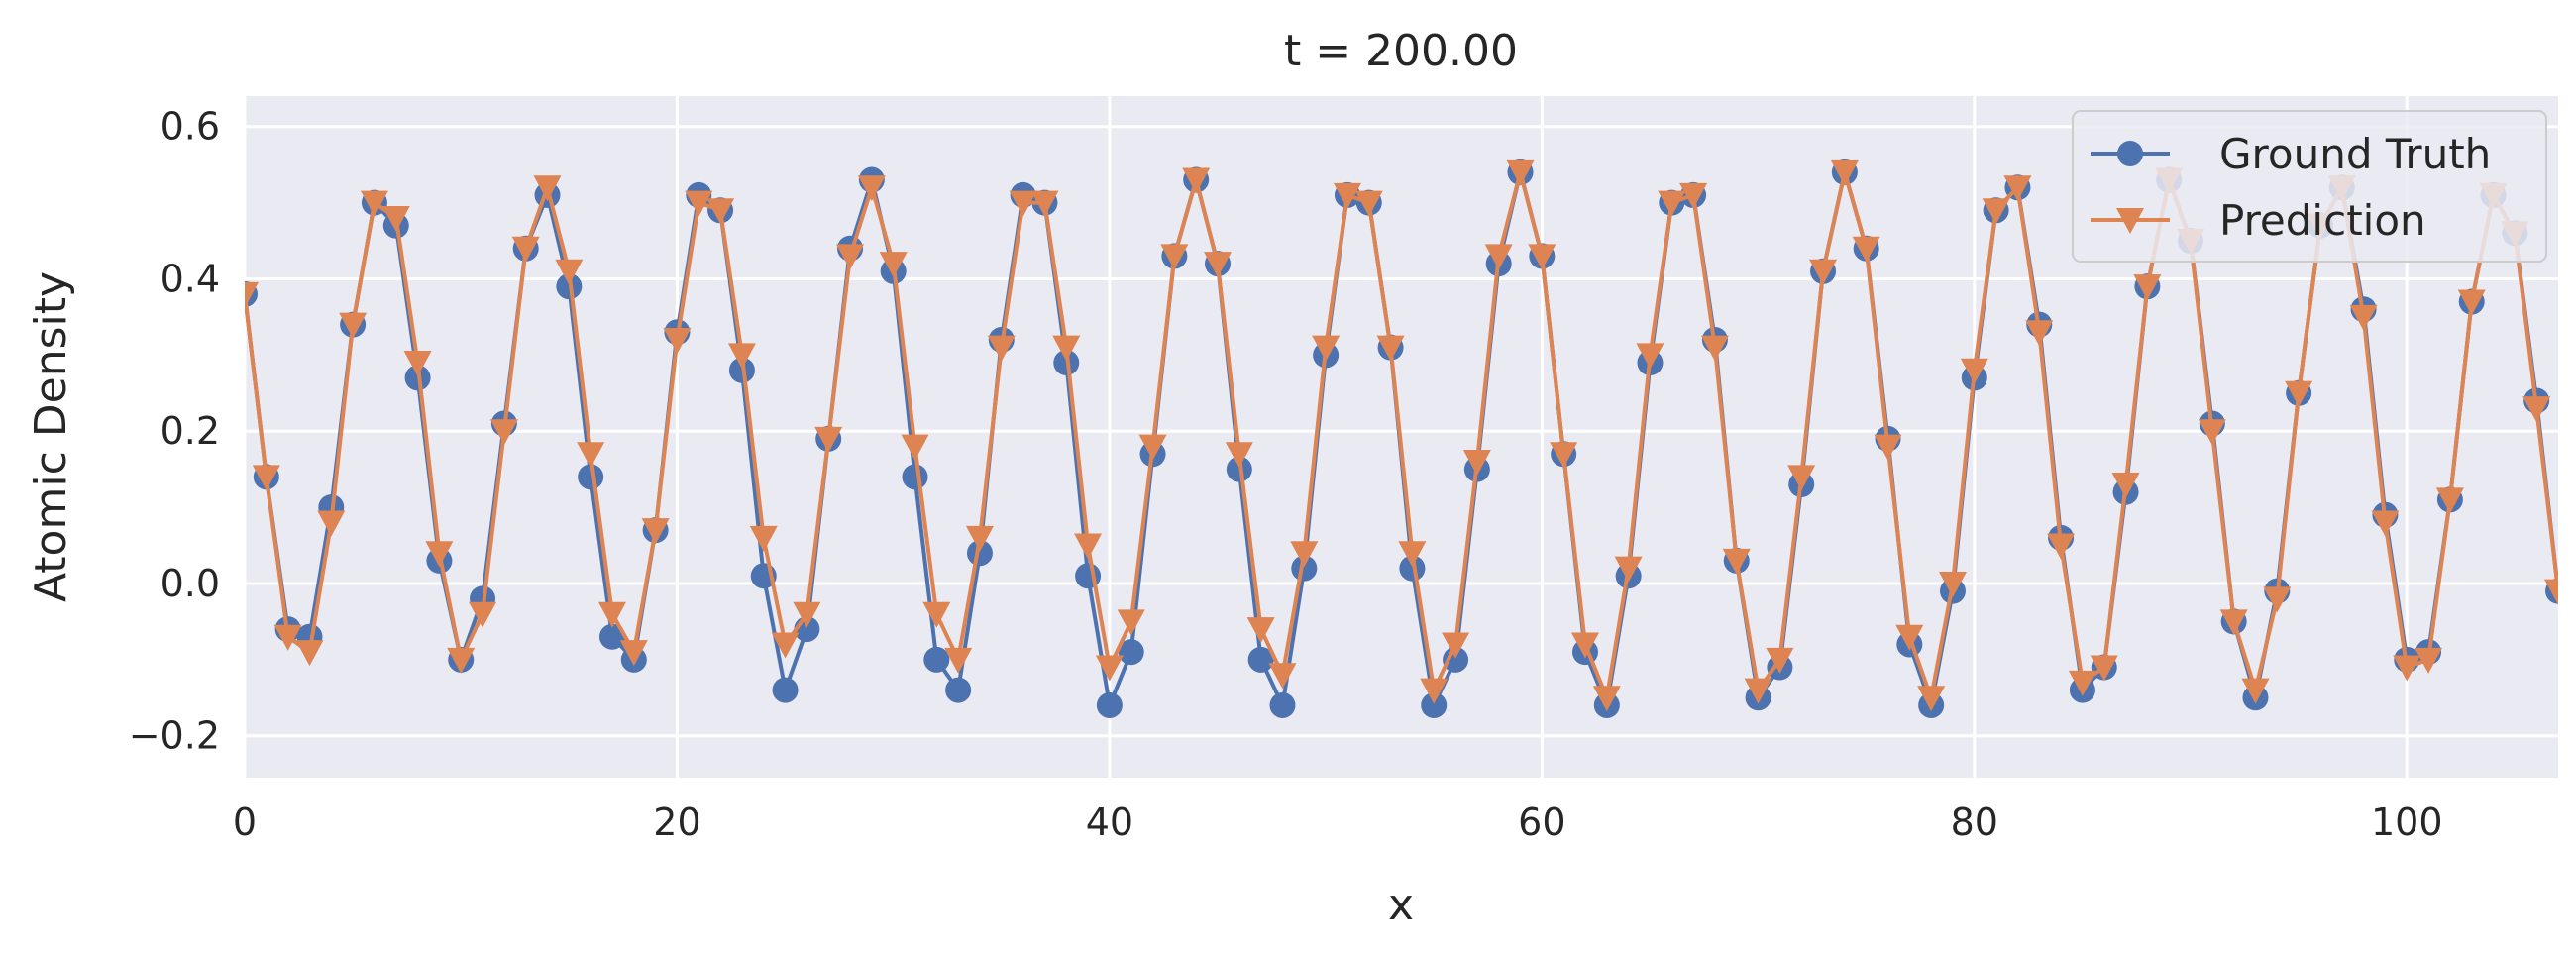  What do you see at coordinates (2407, 822) in the screenshot?
I see `x-tick-label: 100` at bounding box center [2407, 822].